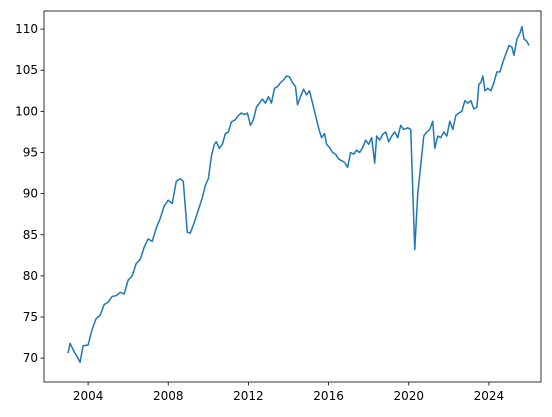 The width and height of the screenshot is (552, 417). Describe the element at coordinates (26, 70) in the screenshot. I see `y-tick-label: 105` at that location.